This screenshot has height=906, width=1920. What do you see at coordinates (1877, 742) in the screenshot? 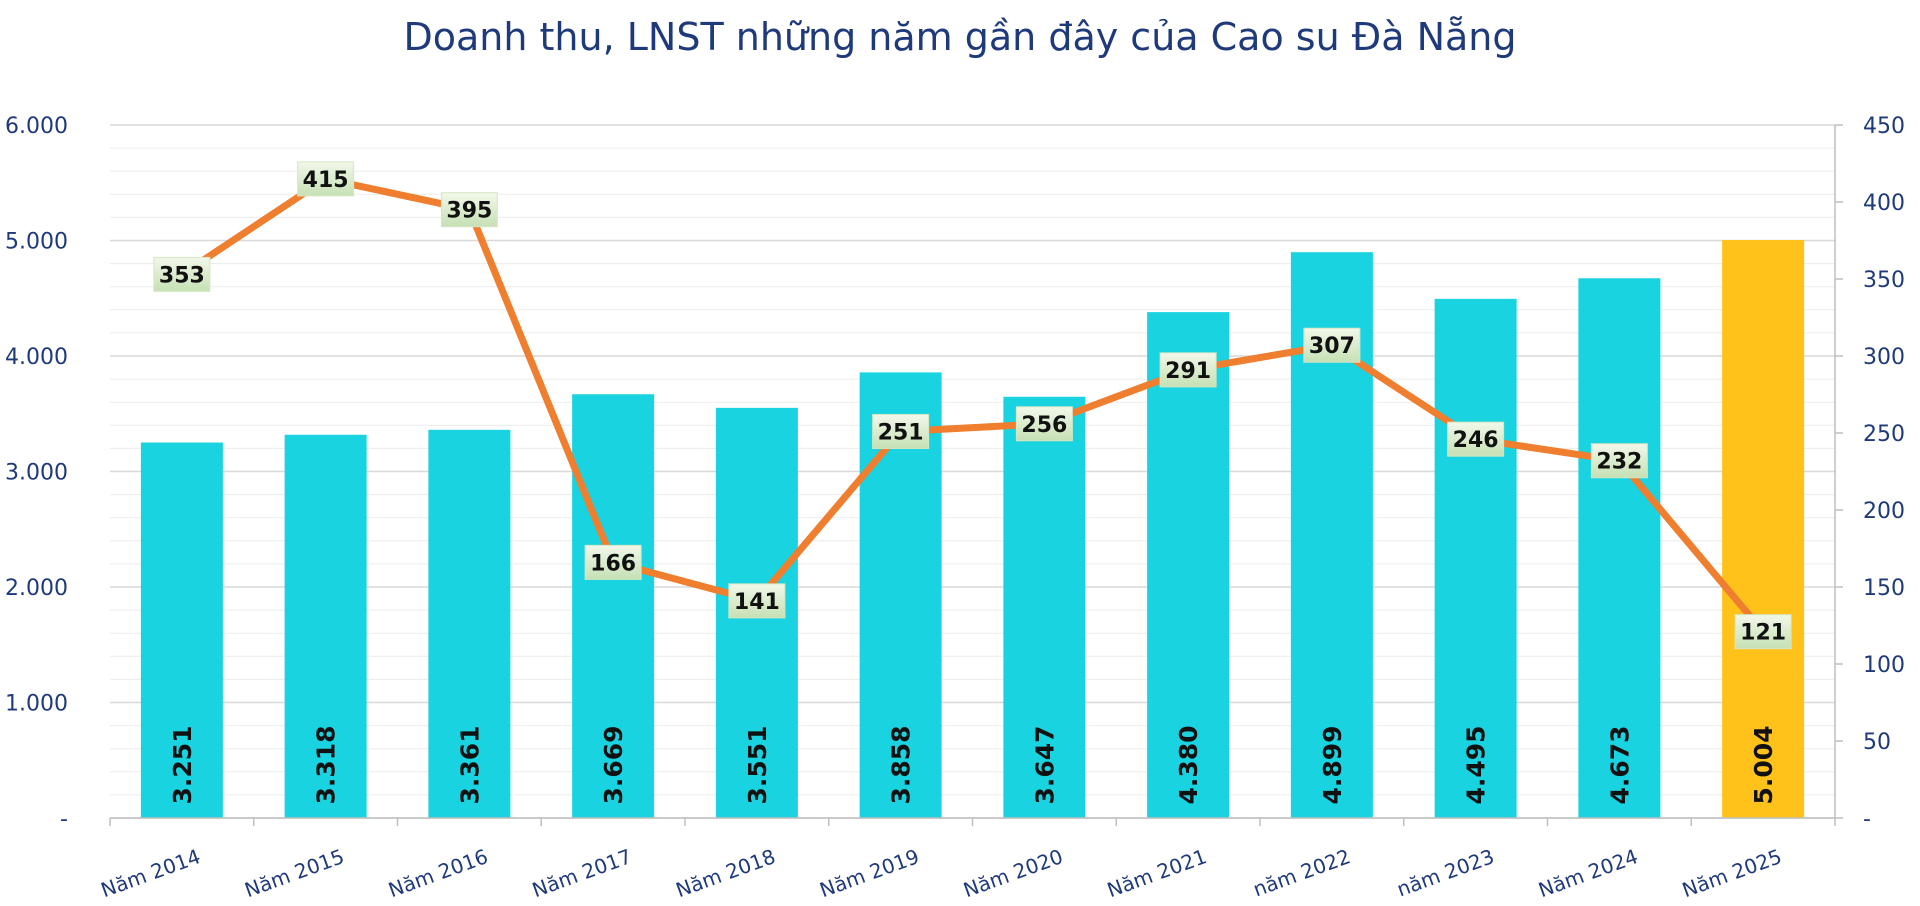
I see `right-tick-label: 50` at bounding box center [1877, 742].